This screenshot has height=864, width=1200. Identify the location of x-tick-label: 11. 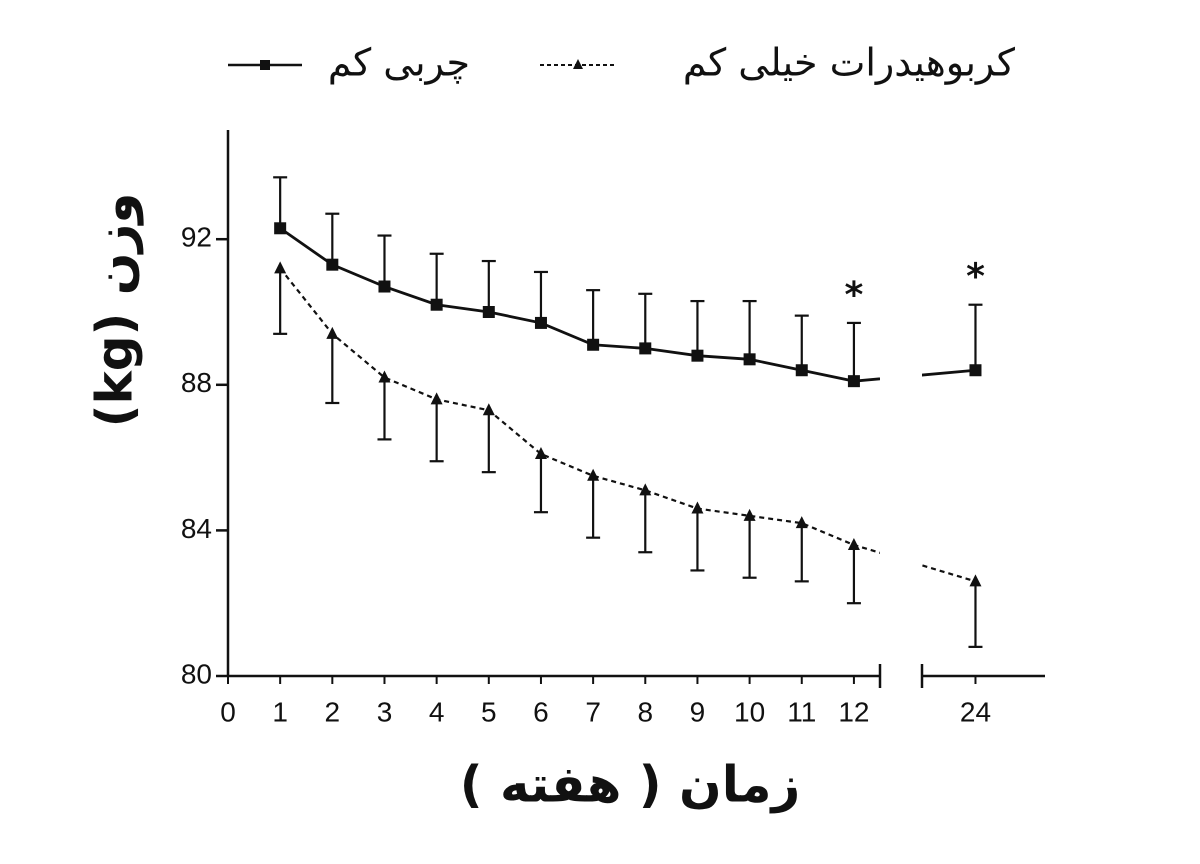
(801, 711).